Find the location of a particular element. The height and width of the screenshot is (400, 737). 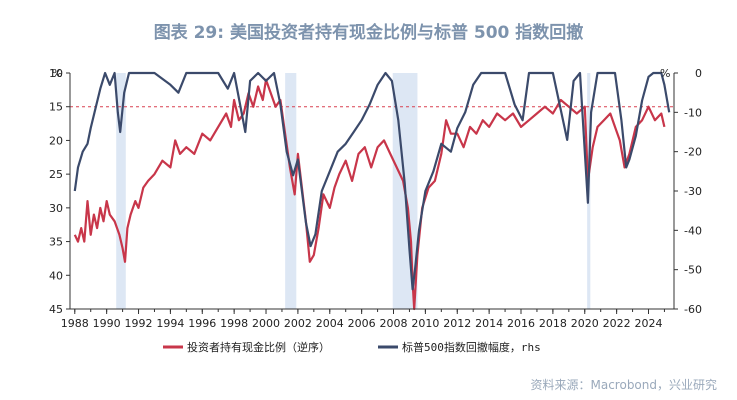

x-tick-label: 2006 is located at coordinates (362, 323).